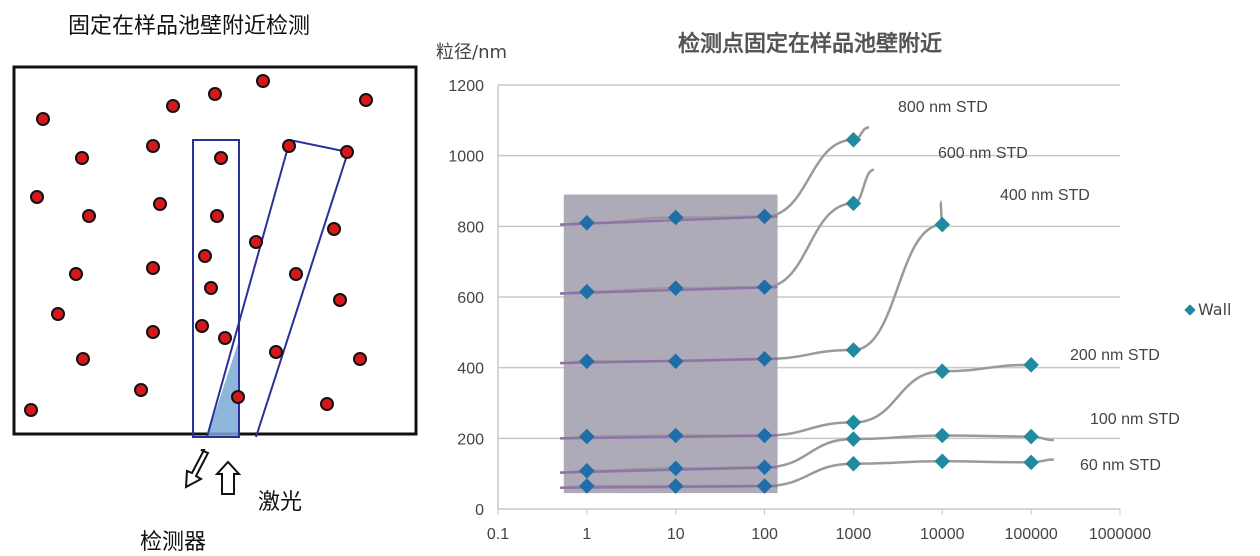 Image resolution: width=1260 pixels, height=556 pixels. I want to click on legend-diamond-icon, so click(1190, 309).